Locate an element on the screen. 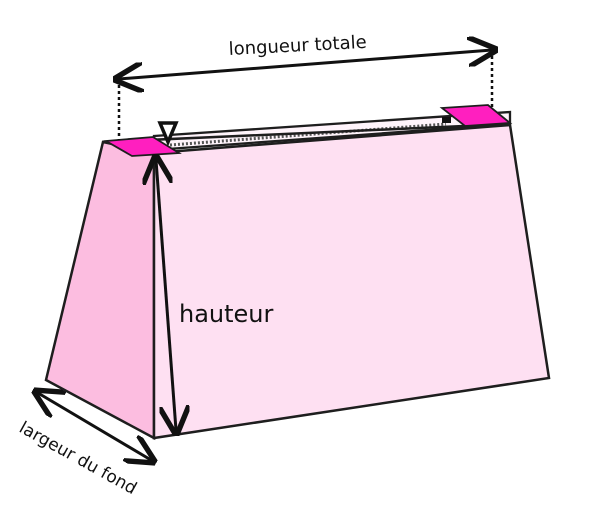  bottom-width-arrow is located at coordinates (94, 426).